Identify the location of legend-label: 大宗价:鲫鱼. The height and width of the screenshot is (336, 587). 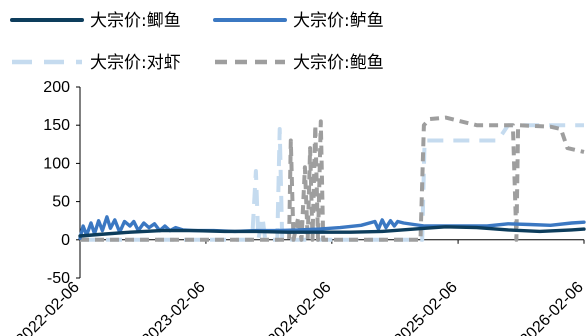
(135, 21).